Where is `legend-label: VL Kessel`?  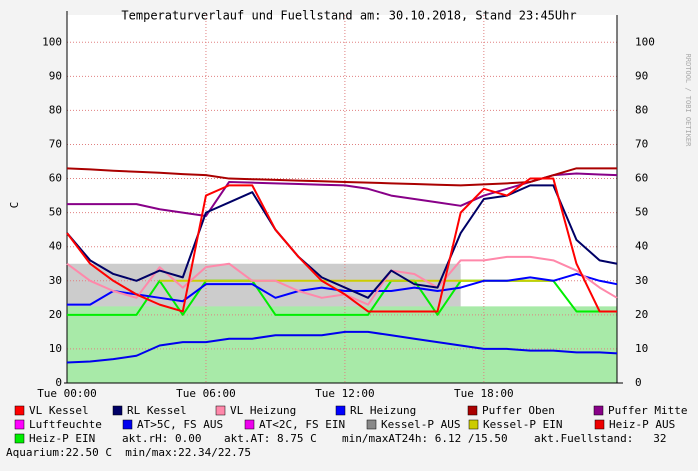
legend-label: VL Kessel is located at coordinates (59, 410).